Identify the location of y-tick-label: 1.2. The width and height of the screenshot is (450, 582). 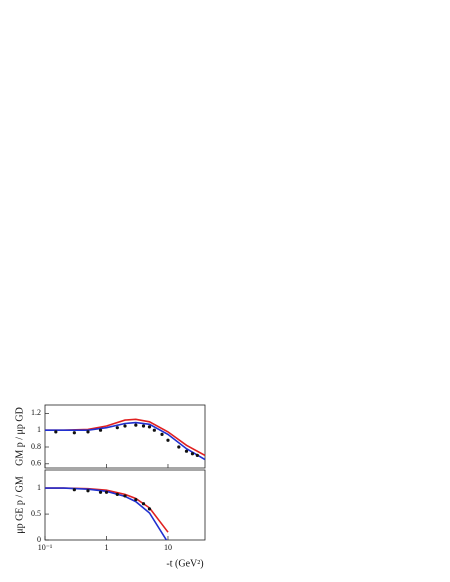
(36, 412).